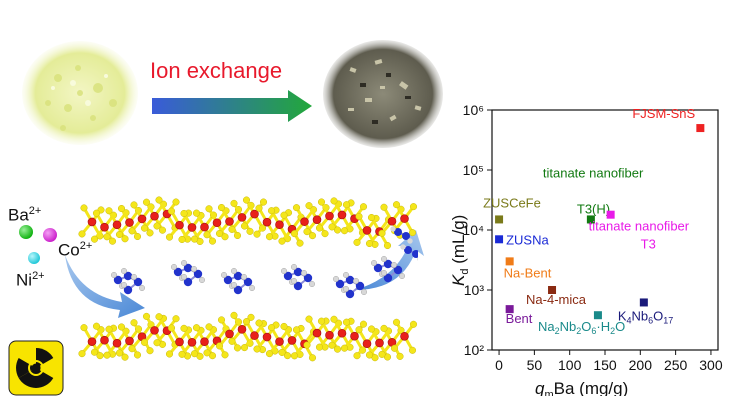 Image resolution: width=733 pixels, height=412 pixels. I want to click on pre-exchange-crystals-photo, so click(80, 93).